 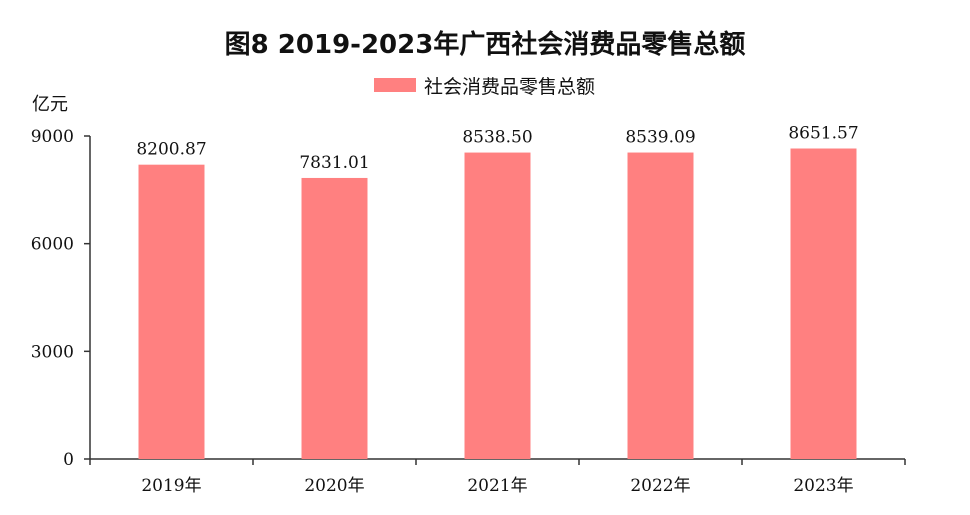 I want to click on legend: 社会消费品零售总额, so click(x=484, y=85).